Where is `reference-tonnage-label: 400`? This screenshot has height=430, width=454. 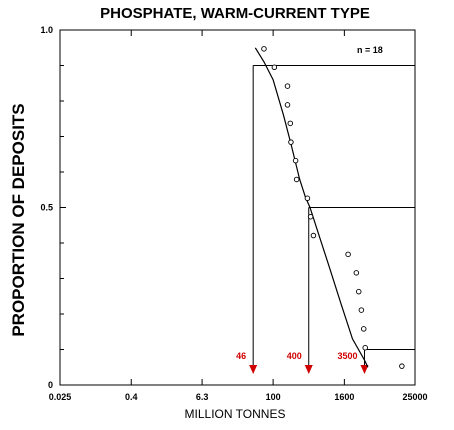
reference-tonnage-label: 400 is located at coordinates (294, 356).